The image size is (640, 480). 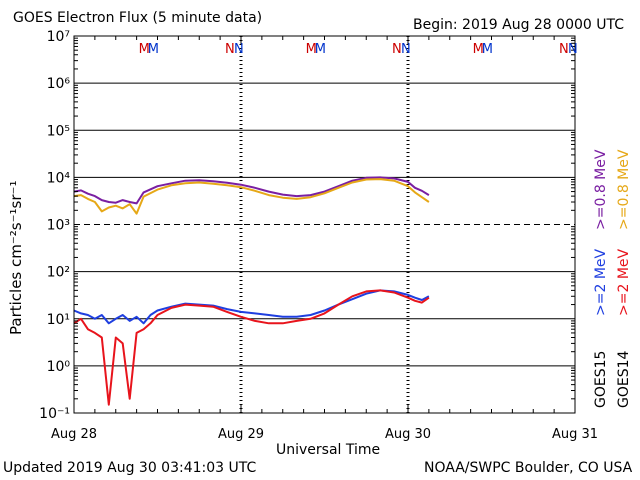 I want to click on legend-label: GOES14, so click(x=624, y=379).